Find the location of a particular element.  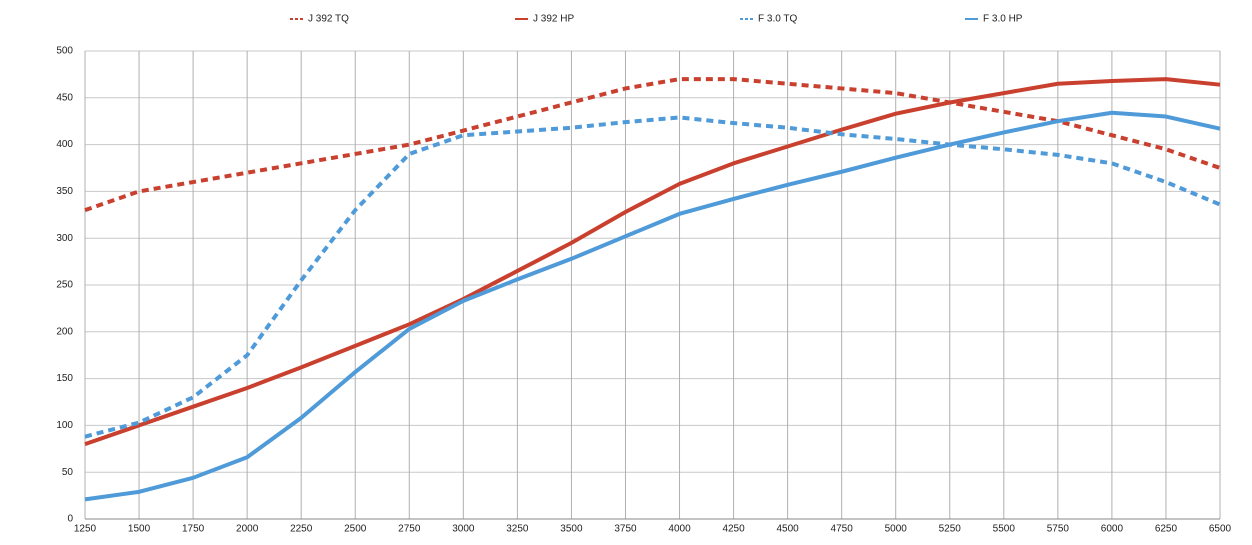

y-tick-label: 450 is located at coordinates (64, 97).